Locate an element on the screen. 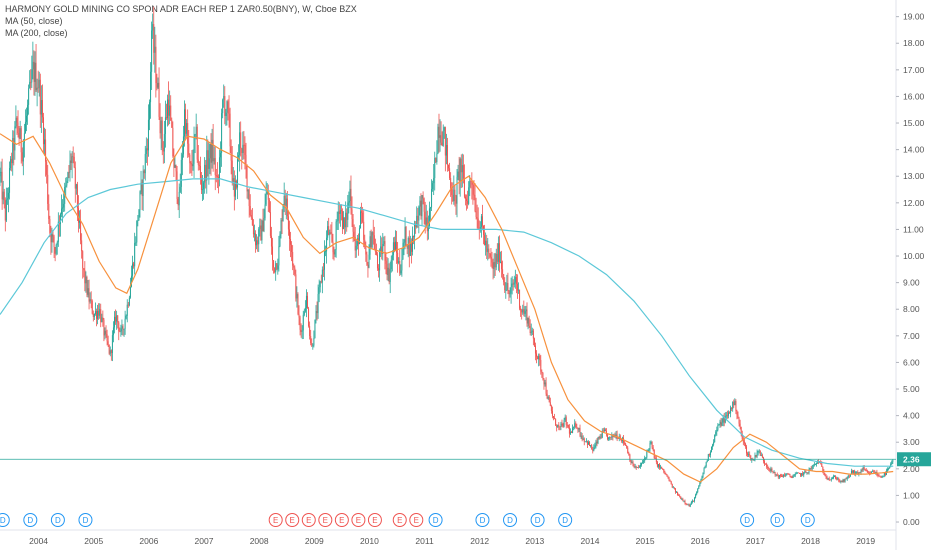 The image size is (932, 550). x-tick-label: 2017 is located at coordinates (755, 541).